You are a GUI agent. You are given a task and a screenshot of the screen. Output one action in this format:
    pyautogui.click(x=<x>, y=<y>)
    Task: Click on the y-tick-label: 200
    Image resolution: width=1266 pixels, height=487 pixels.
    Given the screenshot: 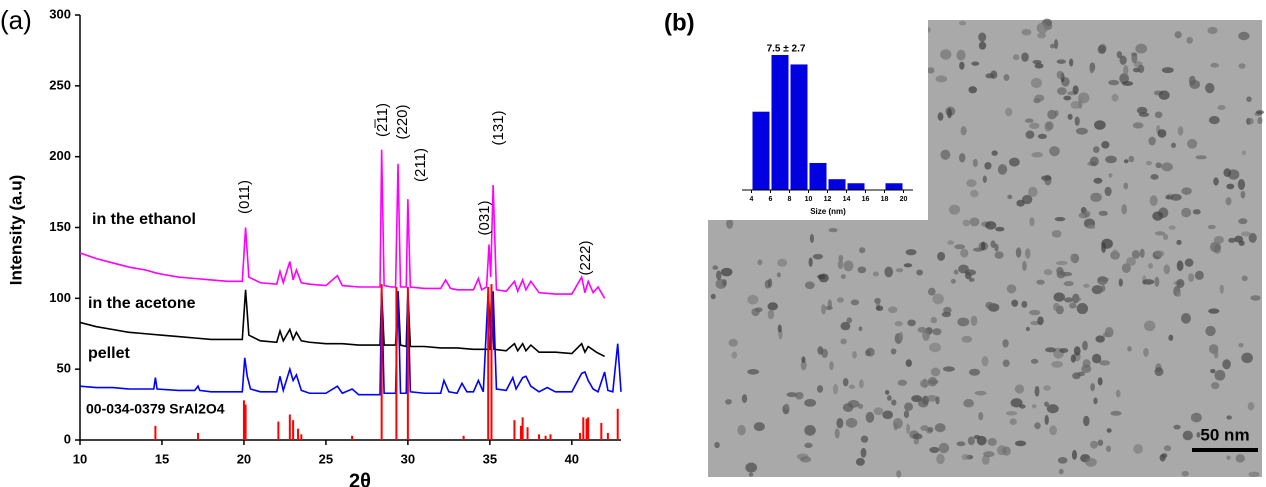 What is the action you would take?
    pyautogui.click(x=60, y=155)
    